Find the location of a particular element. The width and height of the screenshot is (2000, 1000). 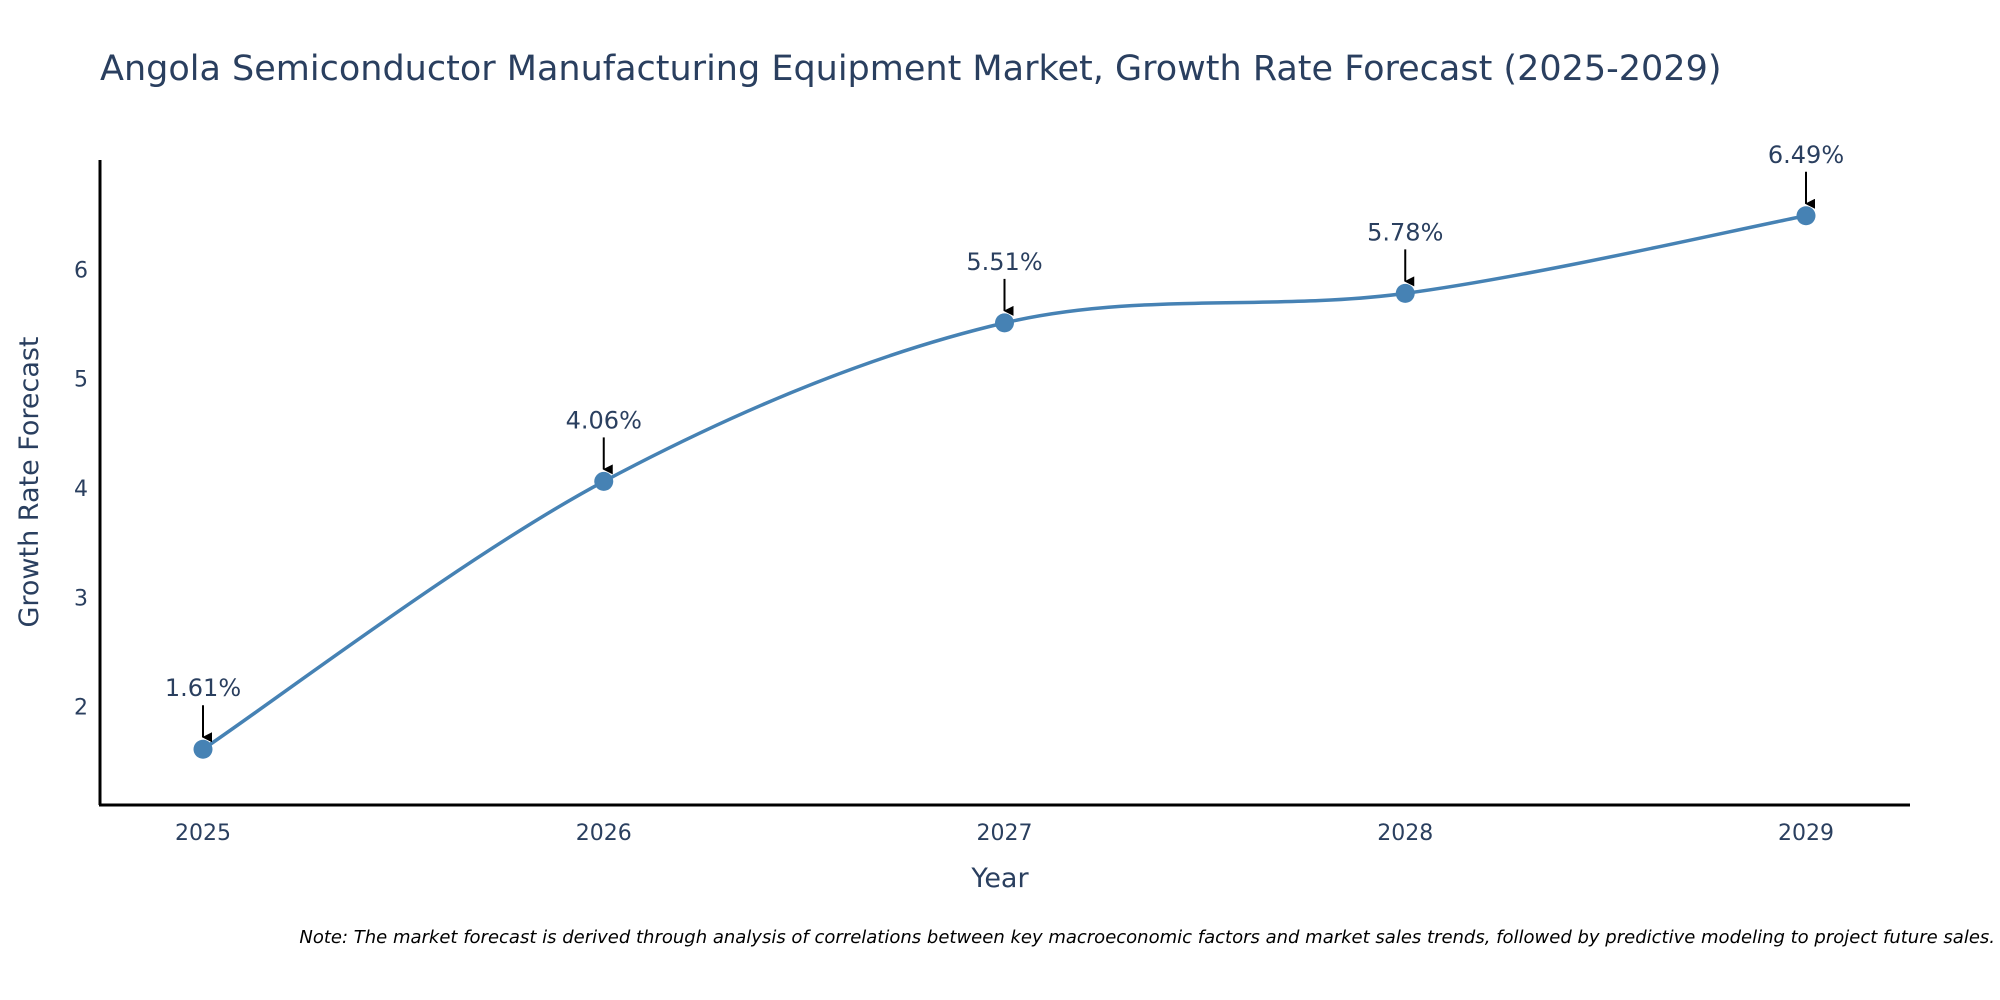

data-label: 5.78% is located at coordinates (1405, 232).